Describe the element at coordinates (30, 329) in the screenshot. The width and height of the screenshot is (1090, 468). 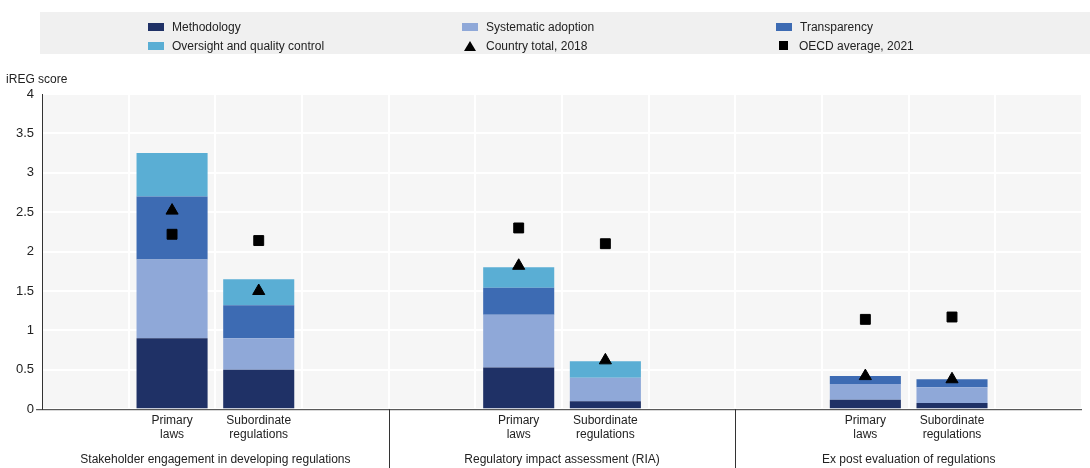
I see `y-tick-label: 1` at that location.